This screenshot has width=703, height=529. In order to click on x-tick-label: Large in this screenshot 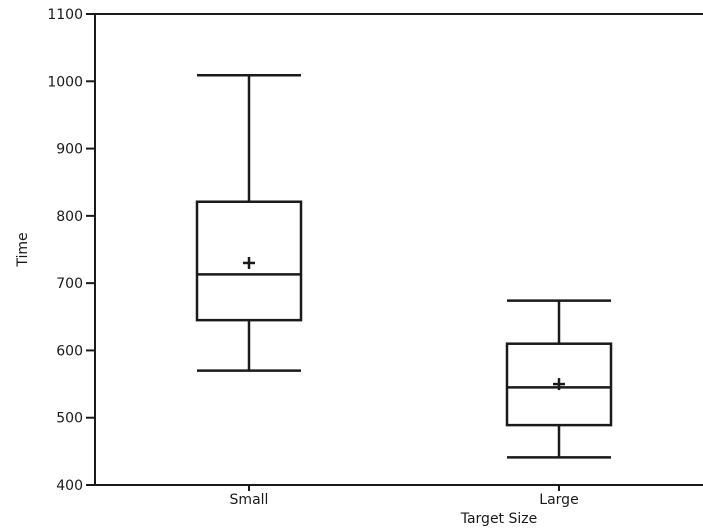, I will do `click(558, 500)`.